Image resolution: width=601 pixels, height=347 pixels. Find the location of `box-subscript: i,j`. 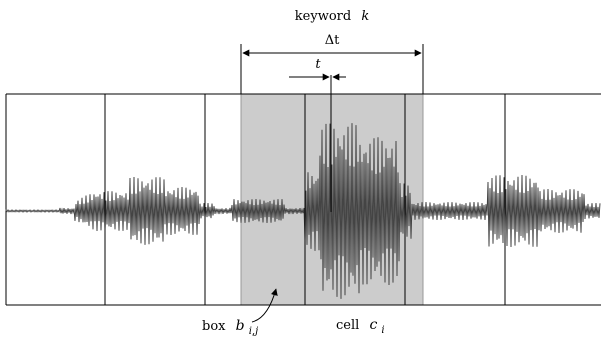

box-subscript: i,j is located at coordinates (253, 331).